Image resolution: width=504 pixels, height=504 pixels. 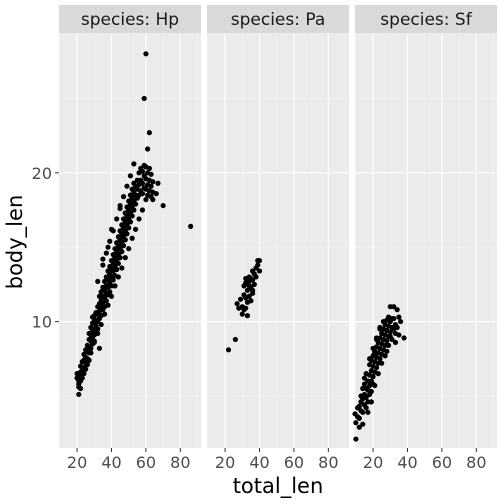 What do you see at coordinates (146, 462) in the screenshot?
I see `x-tick-label: 60` at bounding box center [146, 462].